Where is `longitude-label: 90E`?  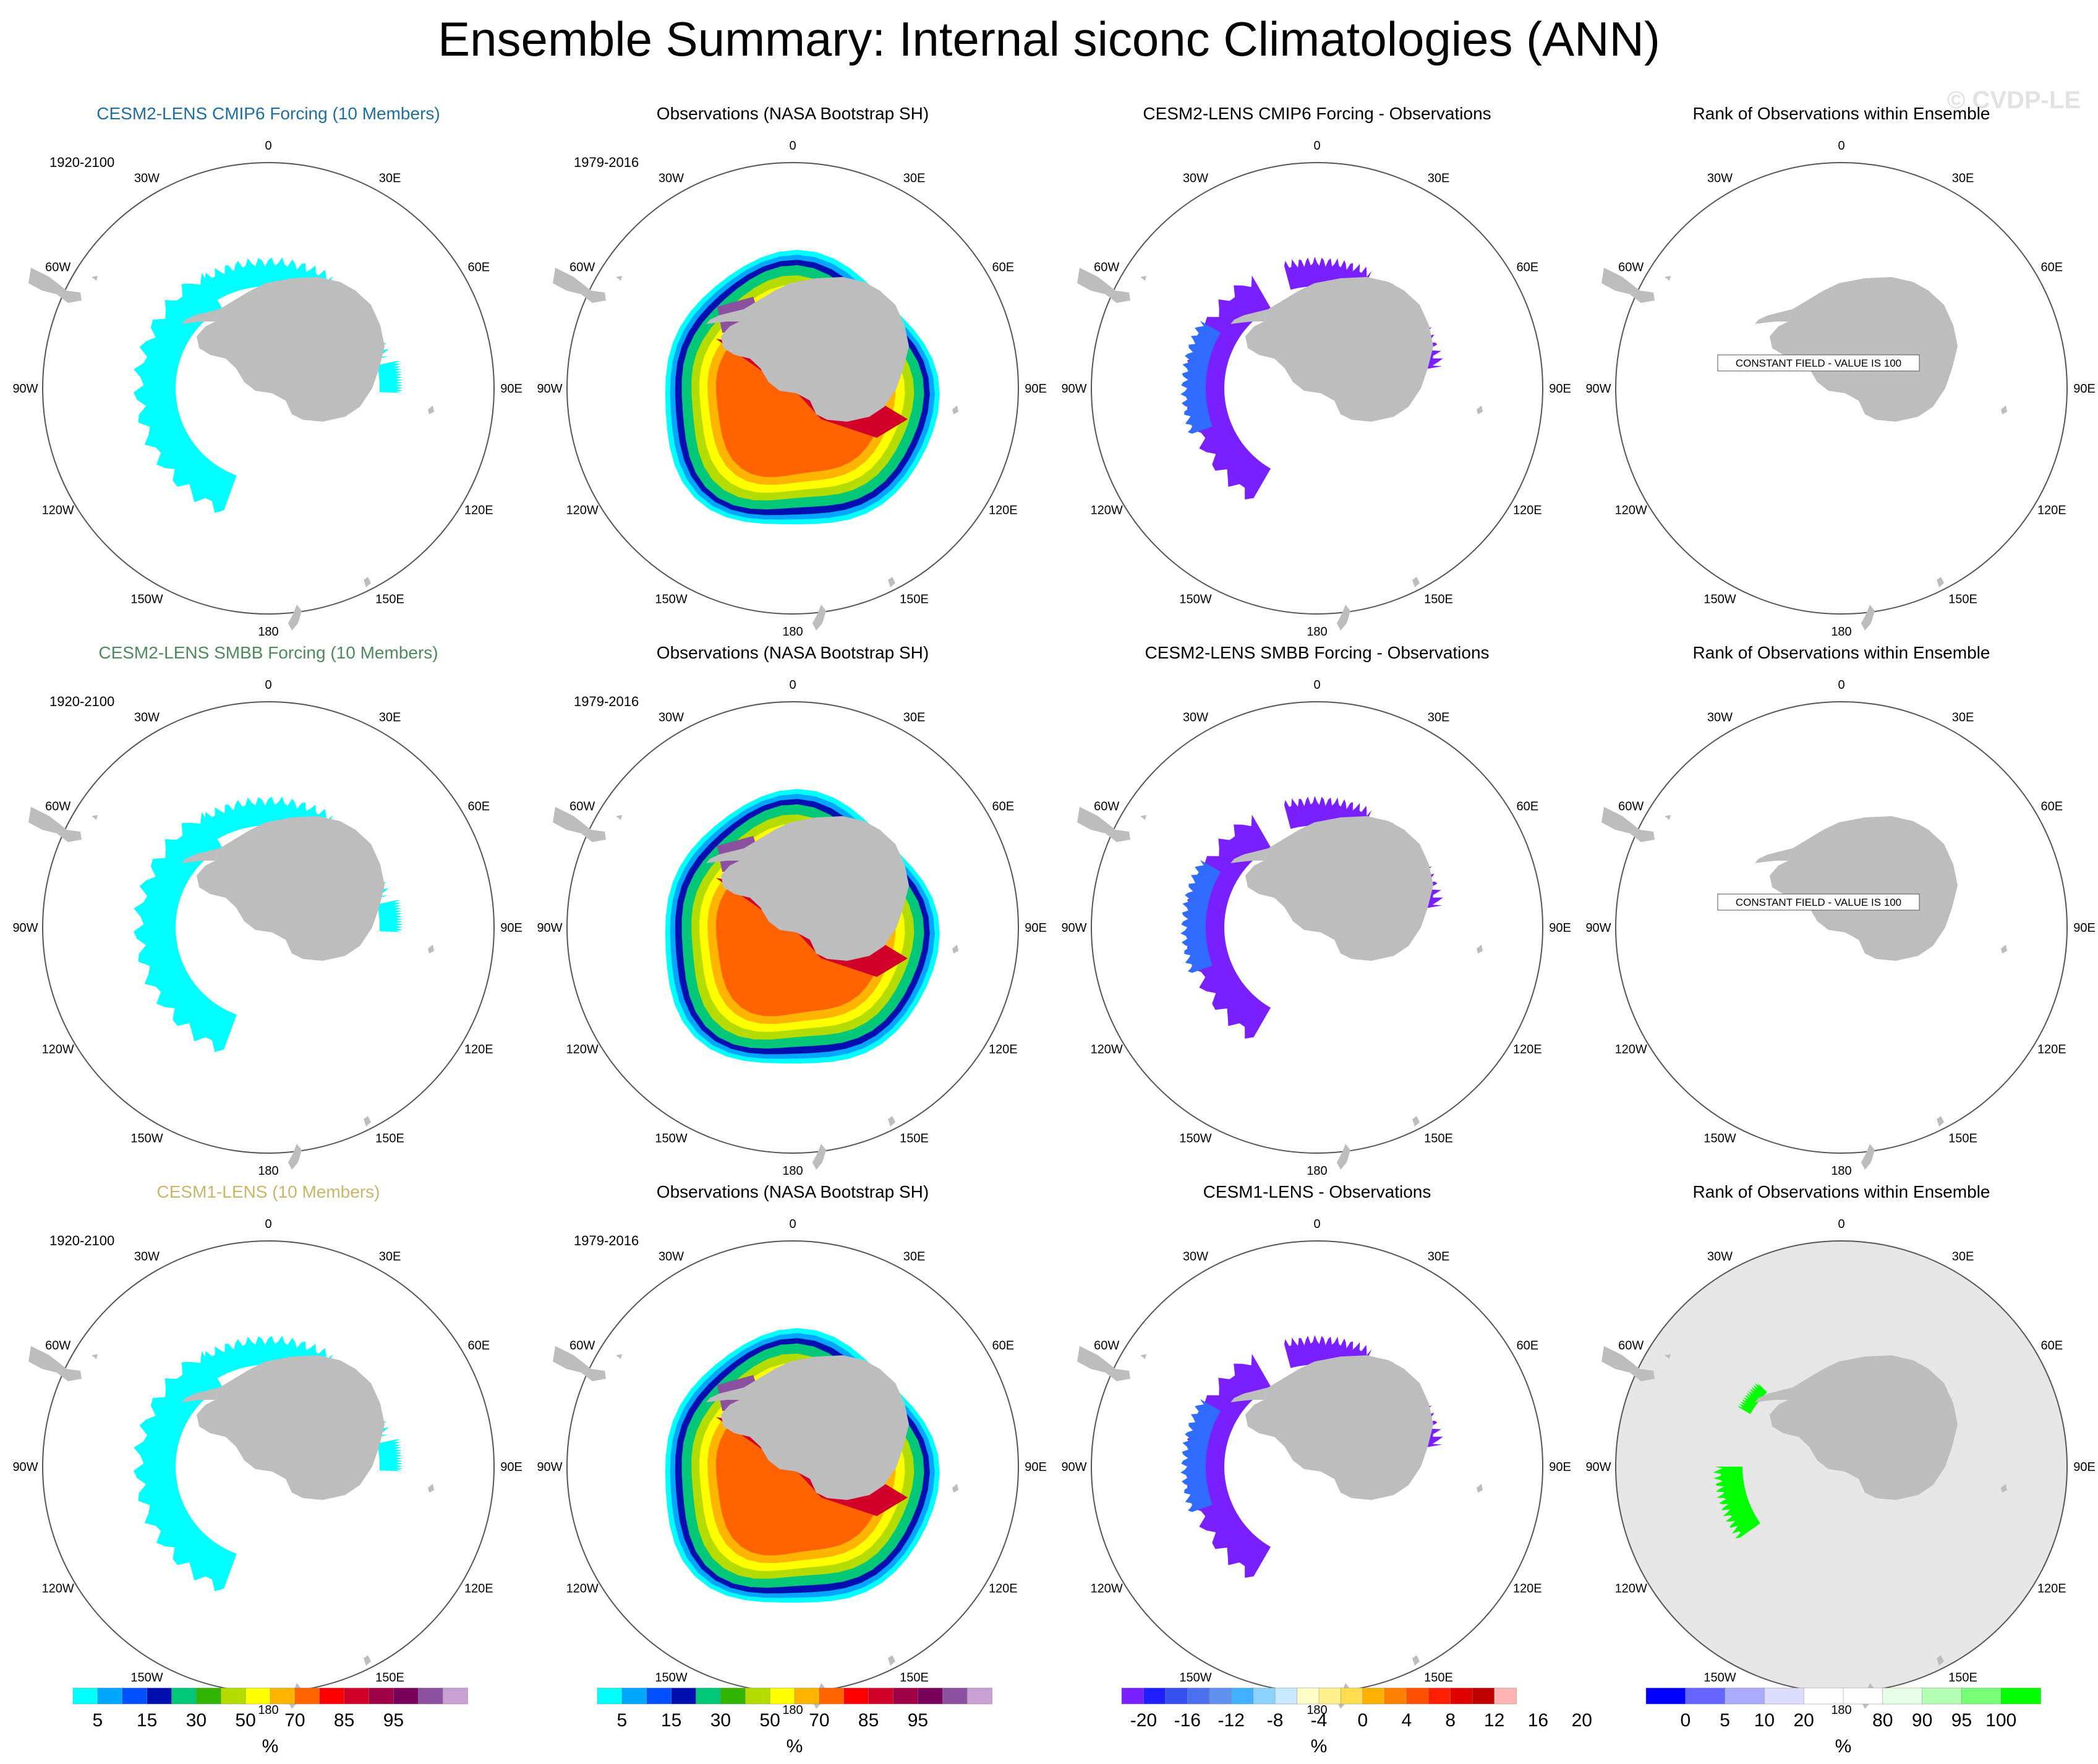
longitude-label: 90E is located at coordinates (1560, 389).